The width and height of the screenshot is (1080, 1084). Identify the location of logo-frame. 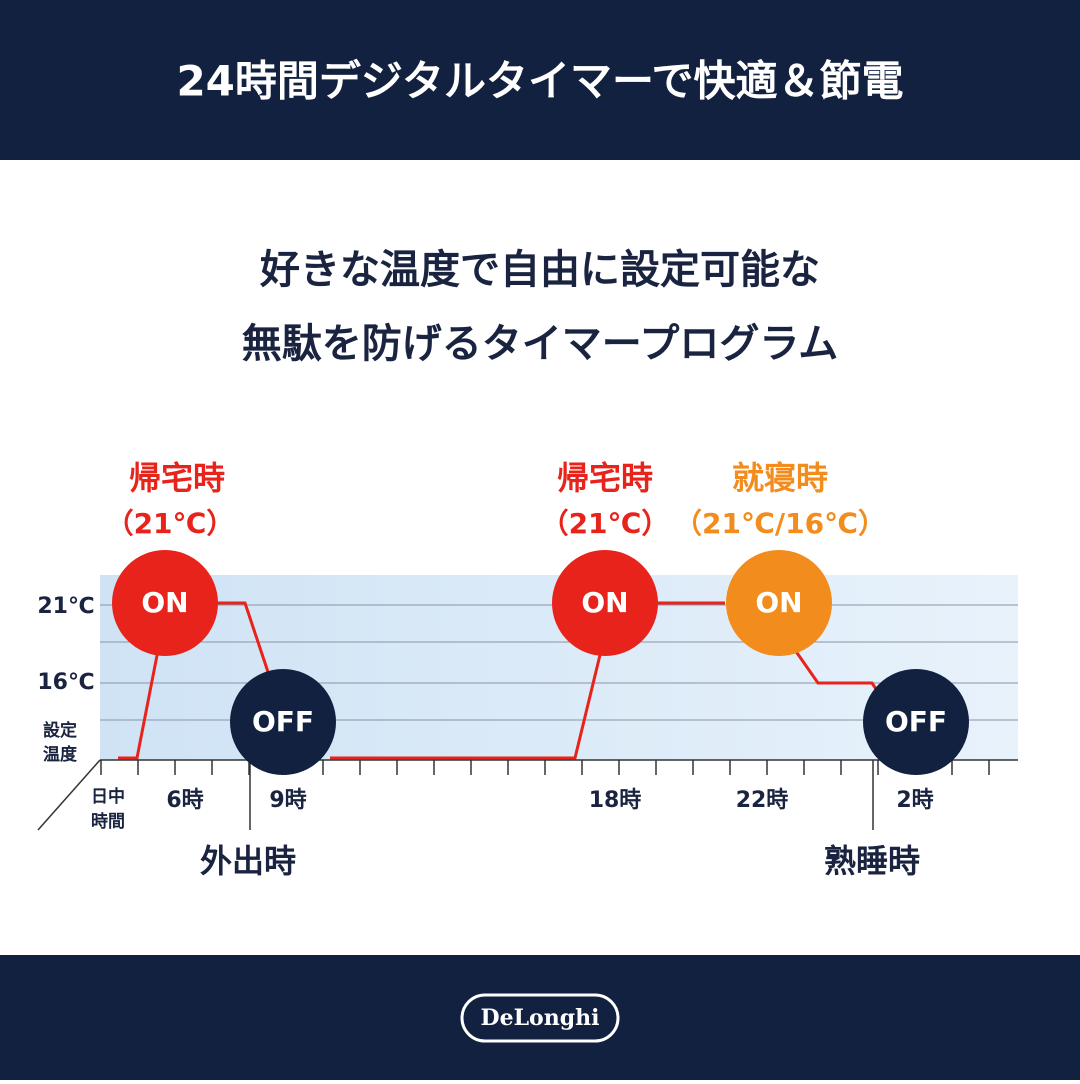
(540, 1018).